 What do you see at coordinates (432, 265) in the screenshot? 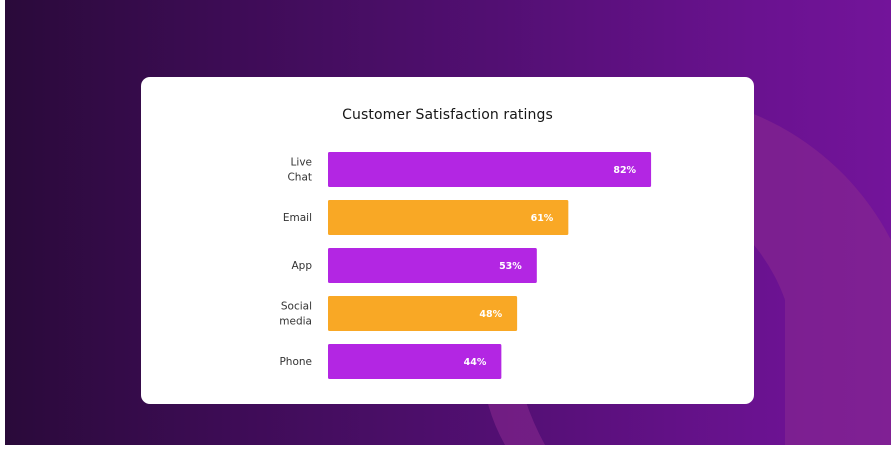
I see `bar-app` at bounding box center [432, 265].